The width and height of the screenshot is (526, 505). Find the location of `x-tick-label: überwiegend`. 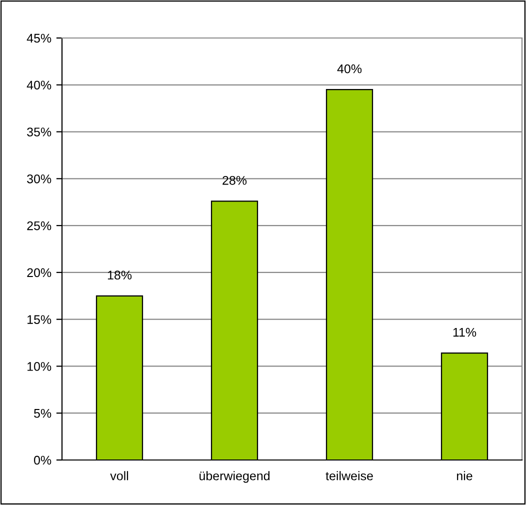

x-tick-label: überwiegend is located at coordinates (235, 477).